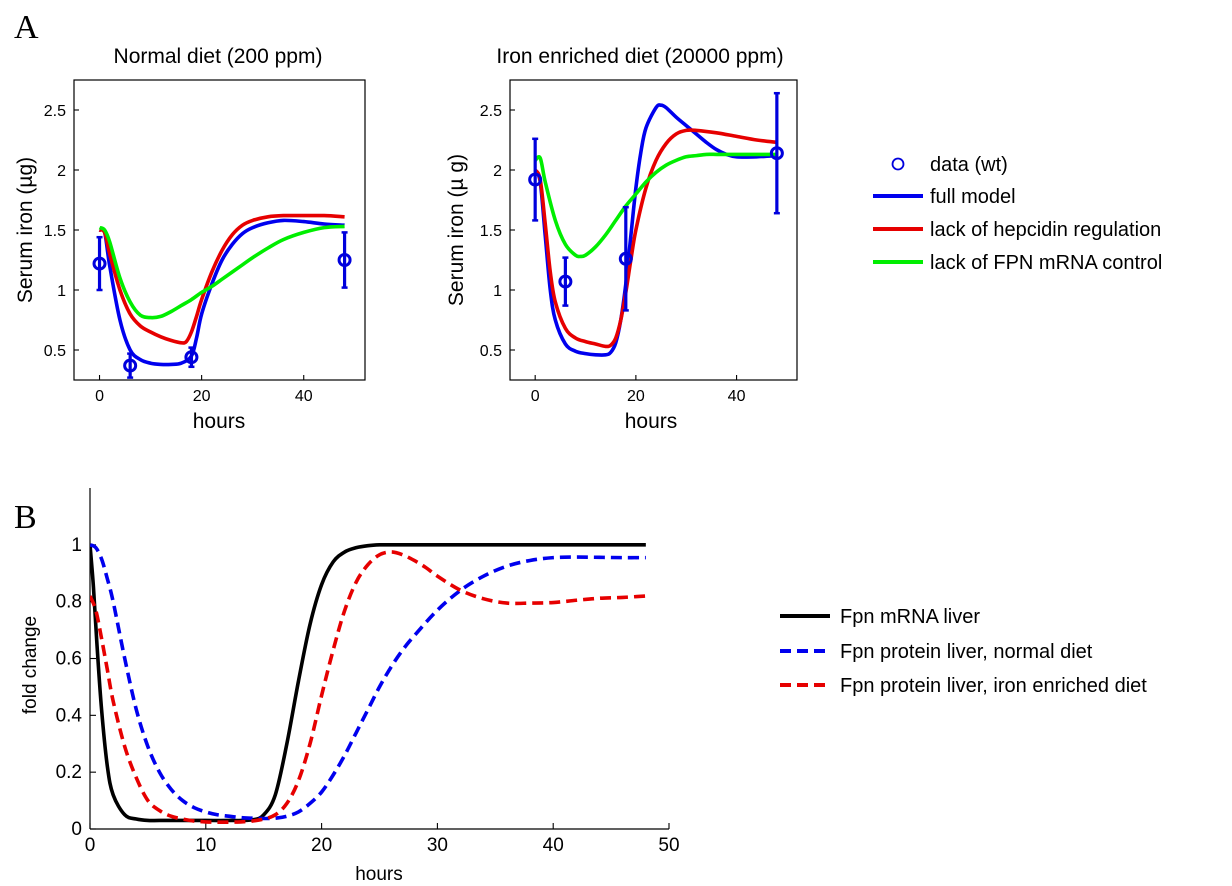  I want to click on y-axis-label-normal-diet: Serum iron (µg), so click(25, 230).